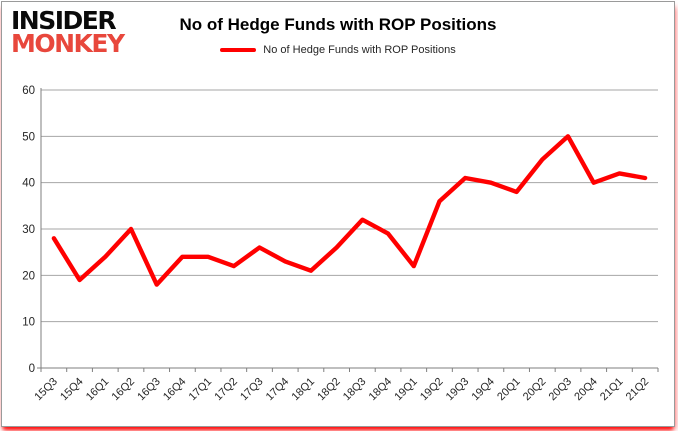  What do you see at coordinates (381, 390) in the screenshot?
I see `svg-text: 18Q4` at bounding box center [381, 390].